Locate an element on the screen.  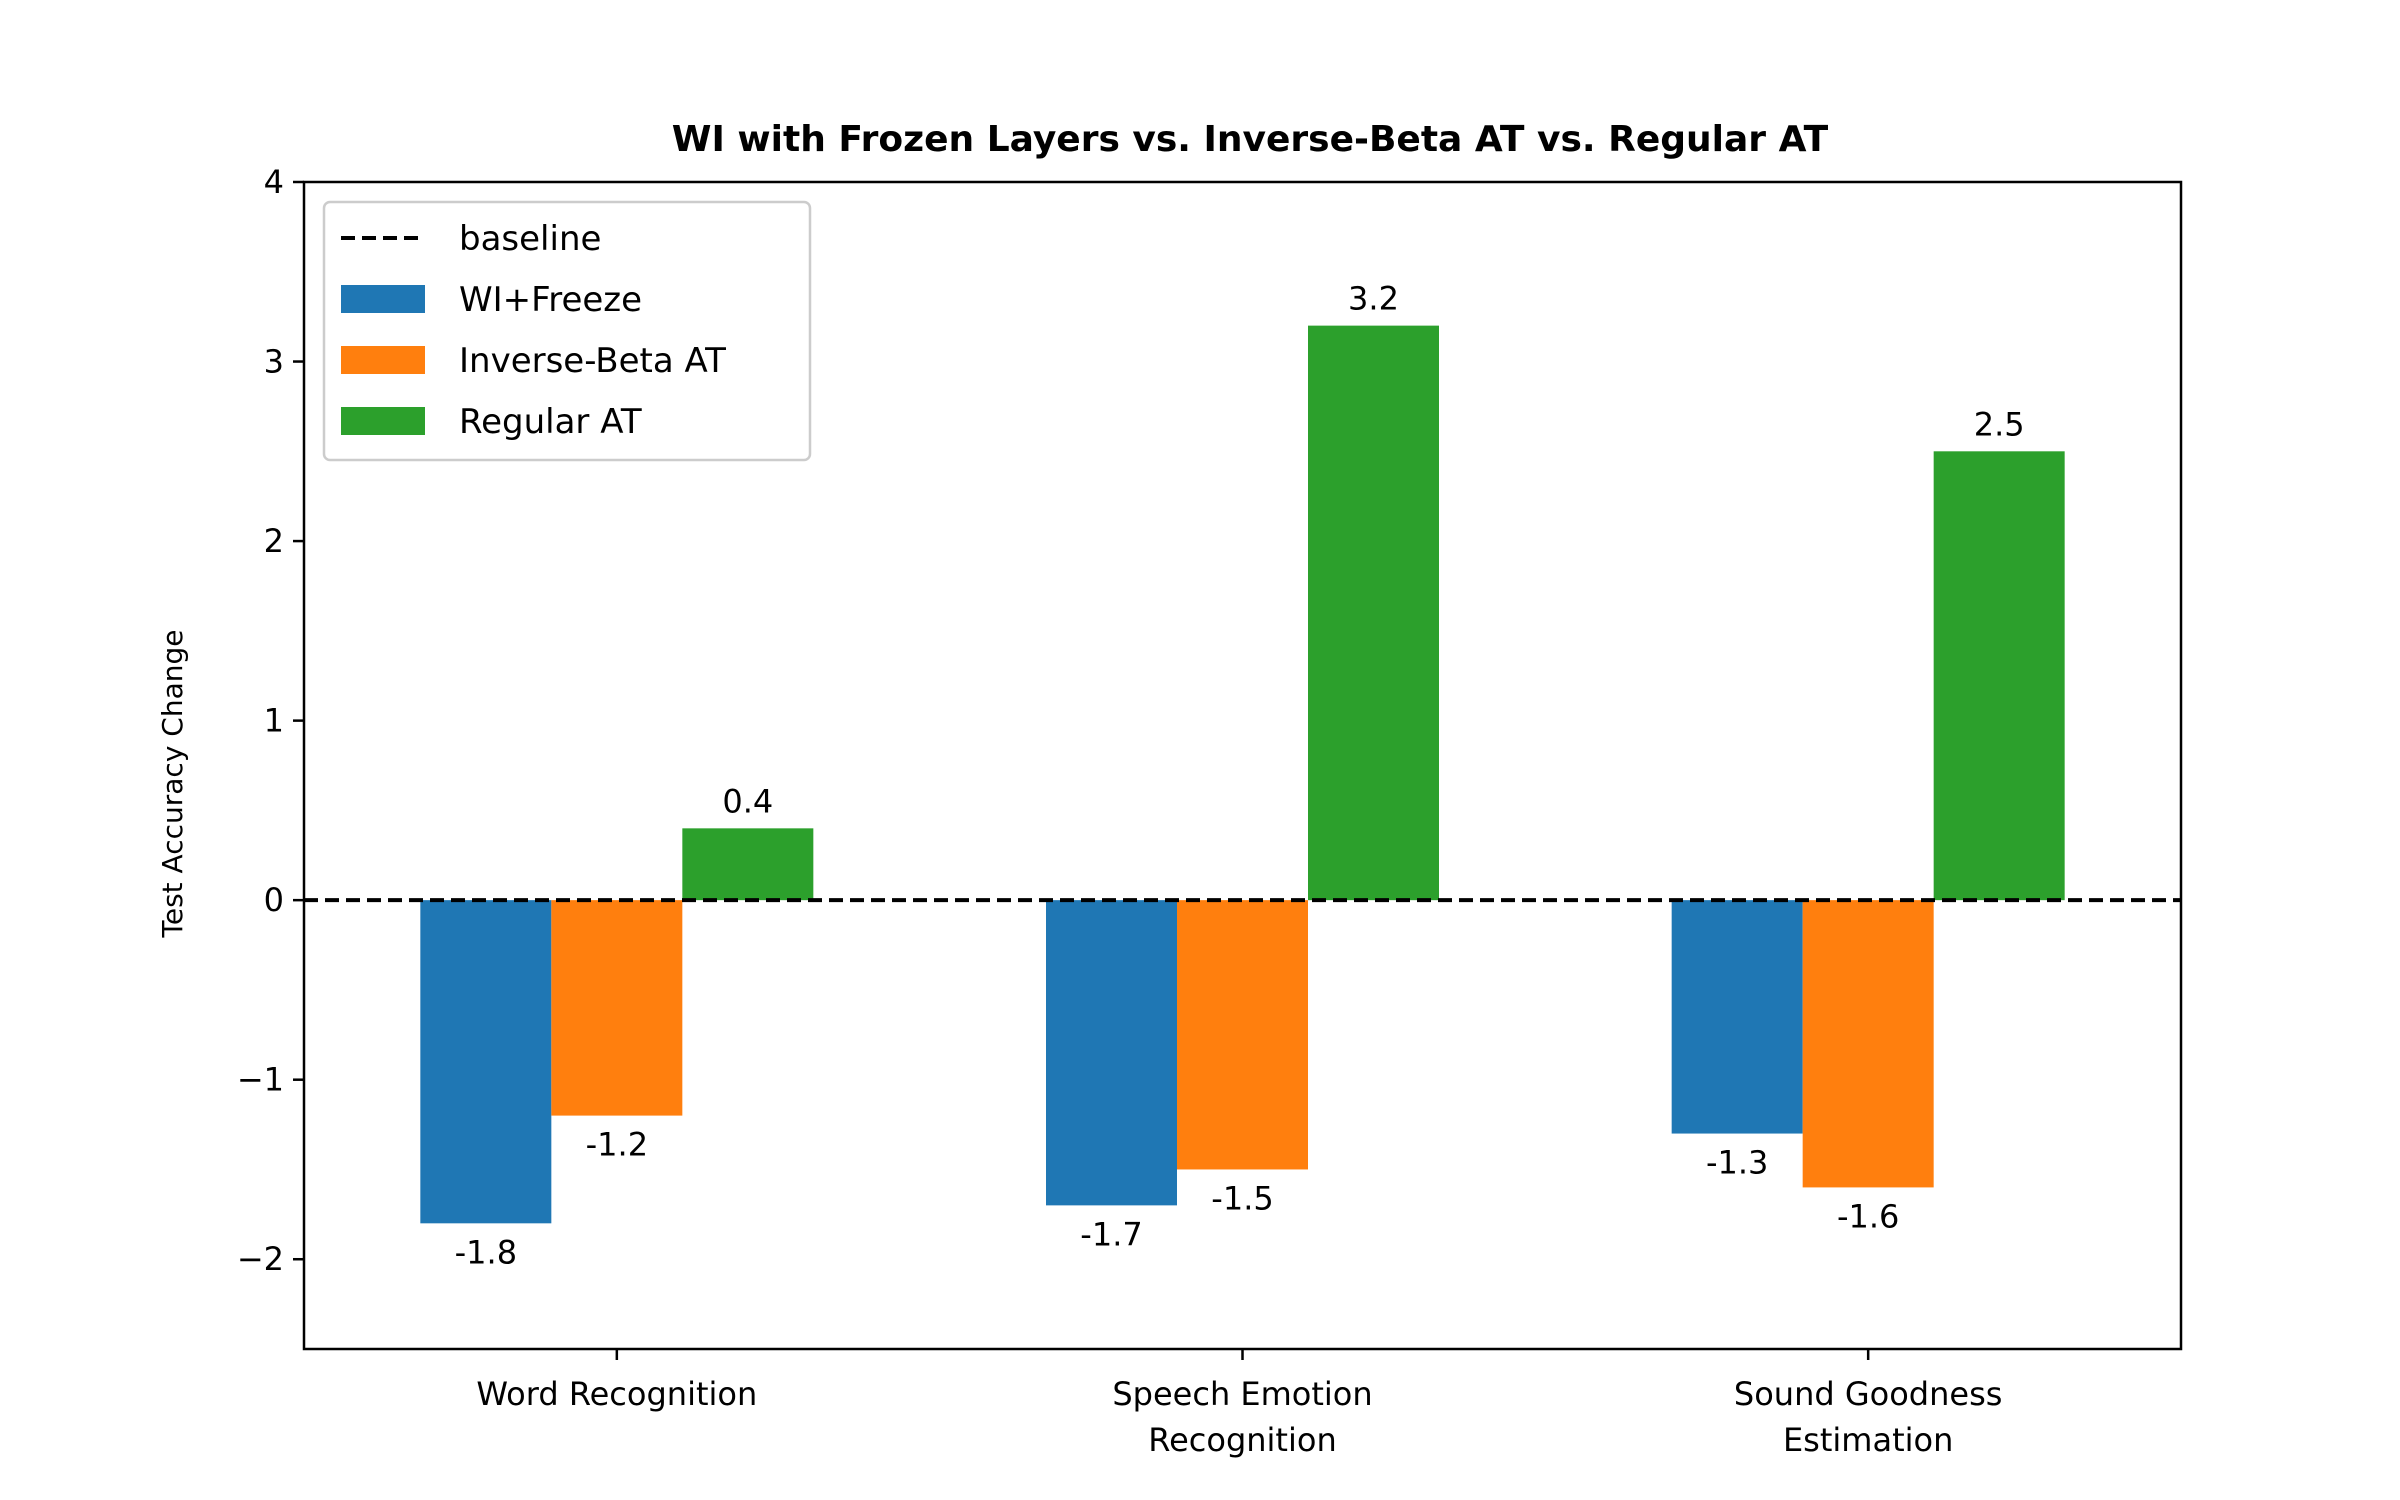
y-tick-label: −1 is located at coordinates (260, 1080).